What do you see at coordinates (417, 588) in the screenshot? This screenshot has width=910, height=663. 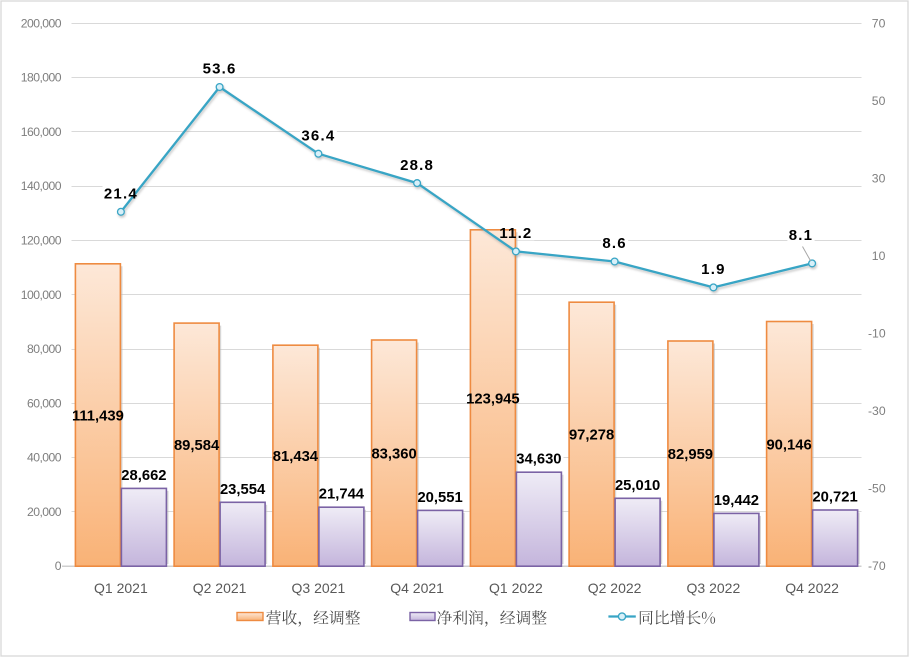 I see `svg-text: Q4 2021` at bounding box center [417, 588].